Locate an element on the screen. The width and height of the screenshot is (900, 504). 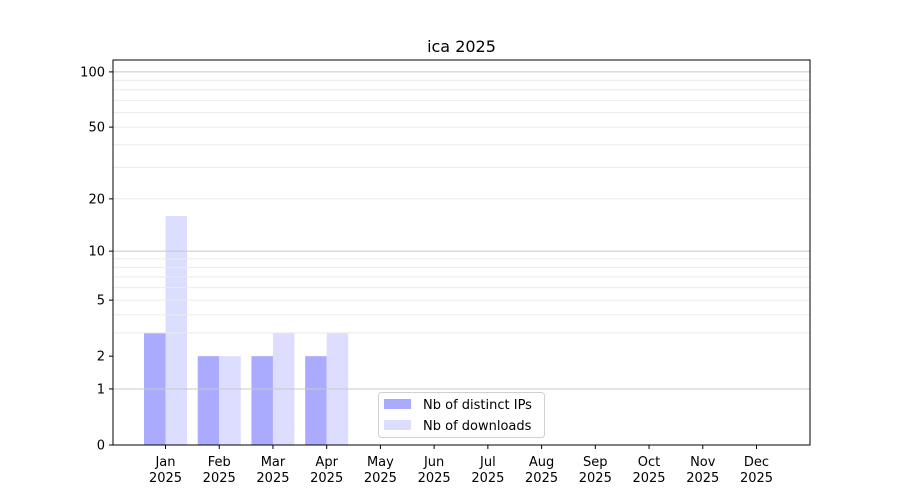
x-tick-label: Nov 2025 is located at coordinates (702, 470).